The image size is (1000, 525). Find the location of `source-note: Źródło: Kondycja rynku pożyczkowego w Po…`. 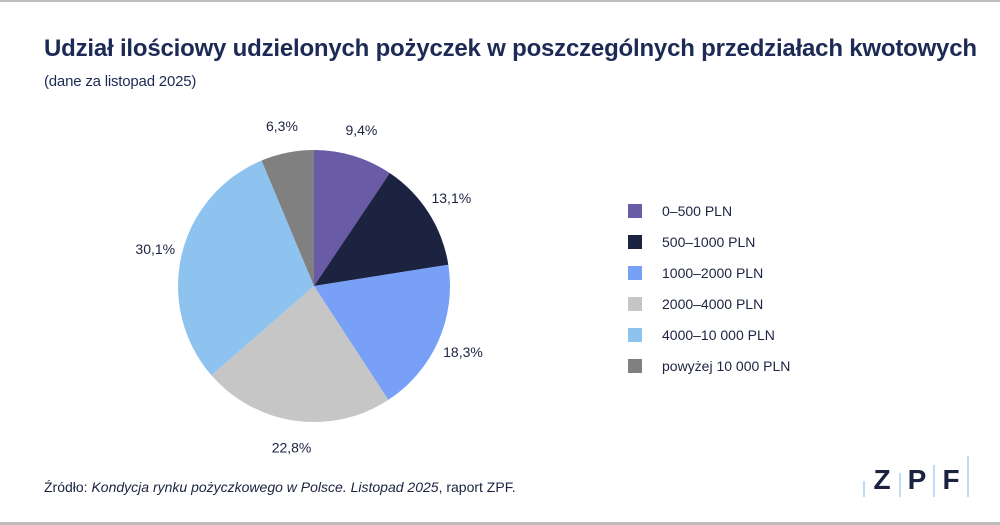

source-note: Źródło: Kondycja rynku pożyczkowego w Po… is located at coordinates (280, 487).